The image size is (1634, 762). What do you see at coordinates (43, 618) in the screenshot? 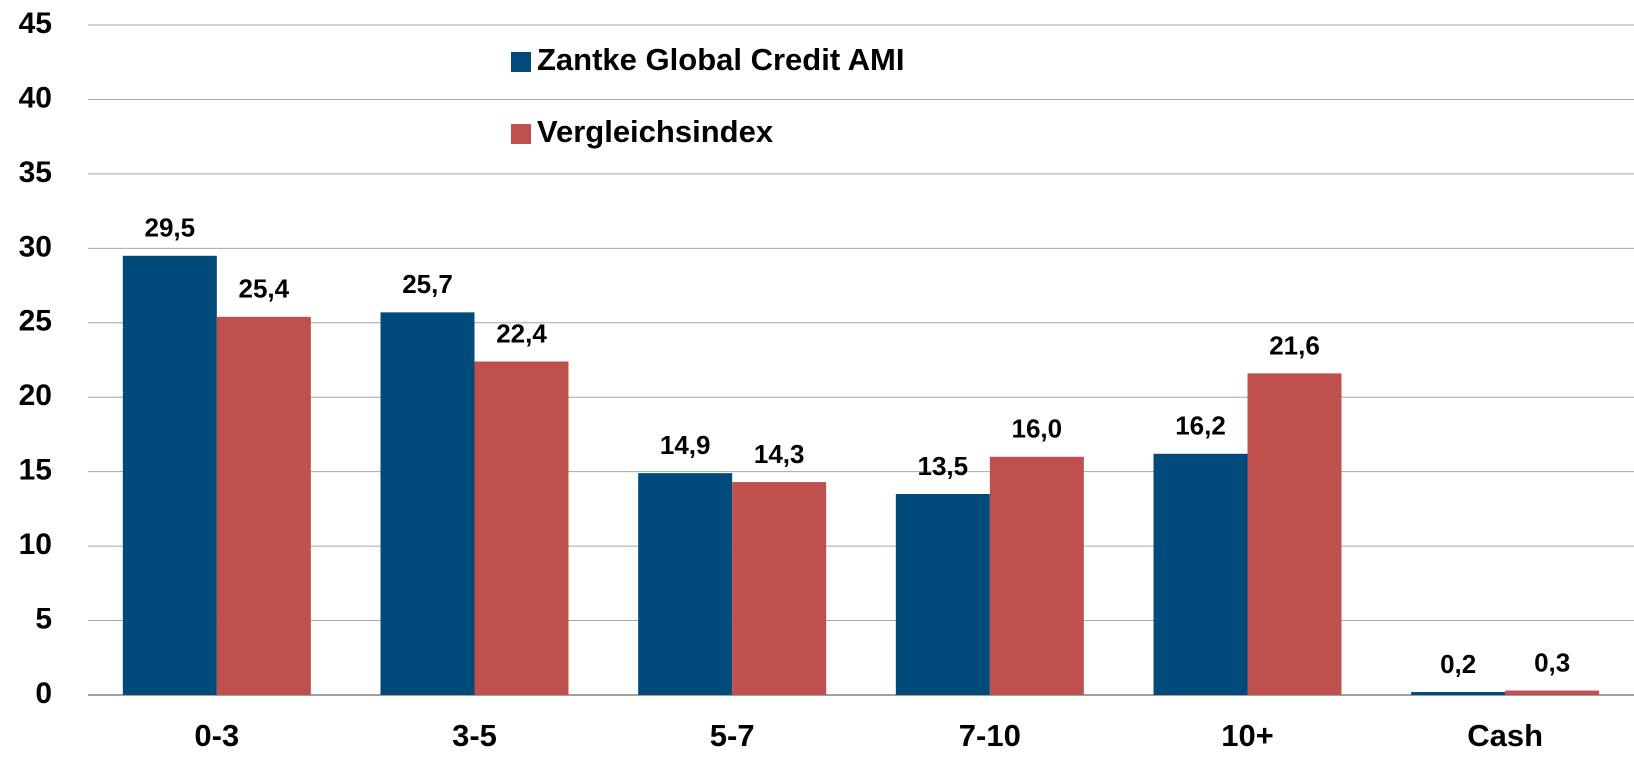
I see `y-tick-label: 5` at bounding box center [43, 618].